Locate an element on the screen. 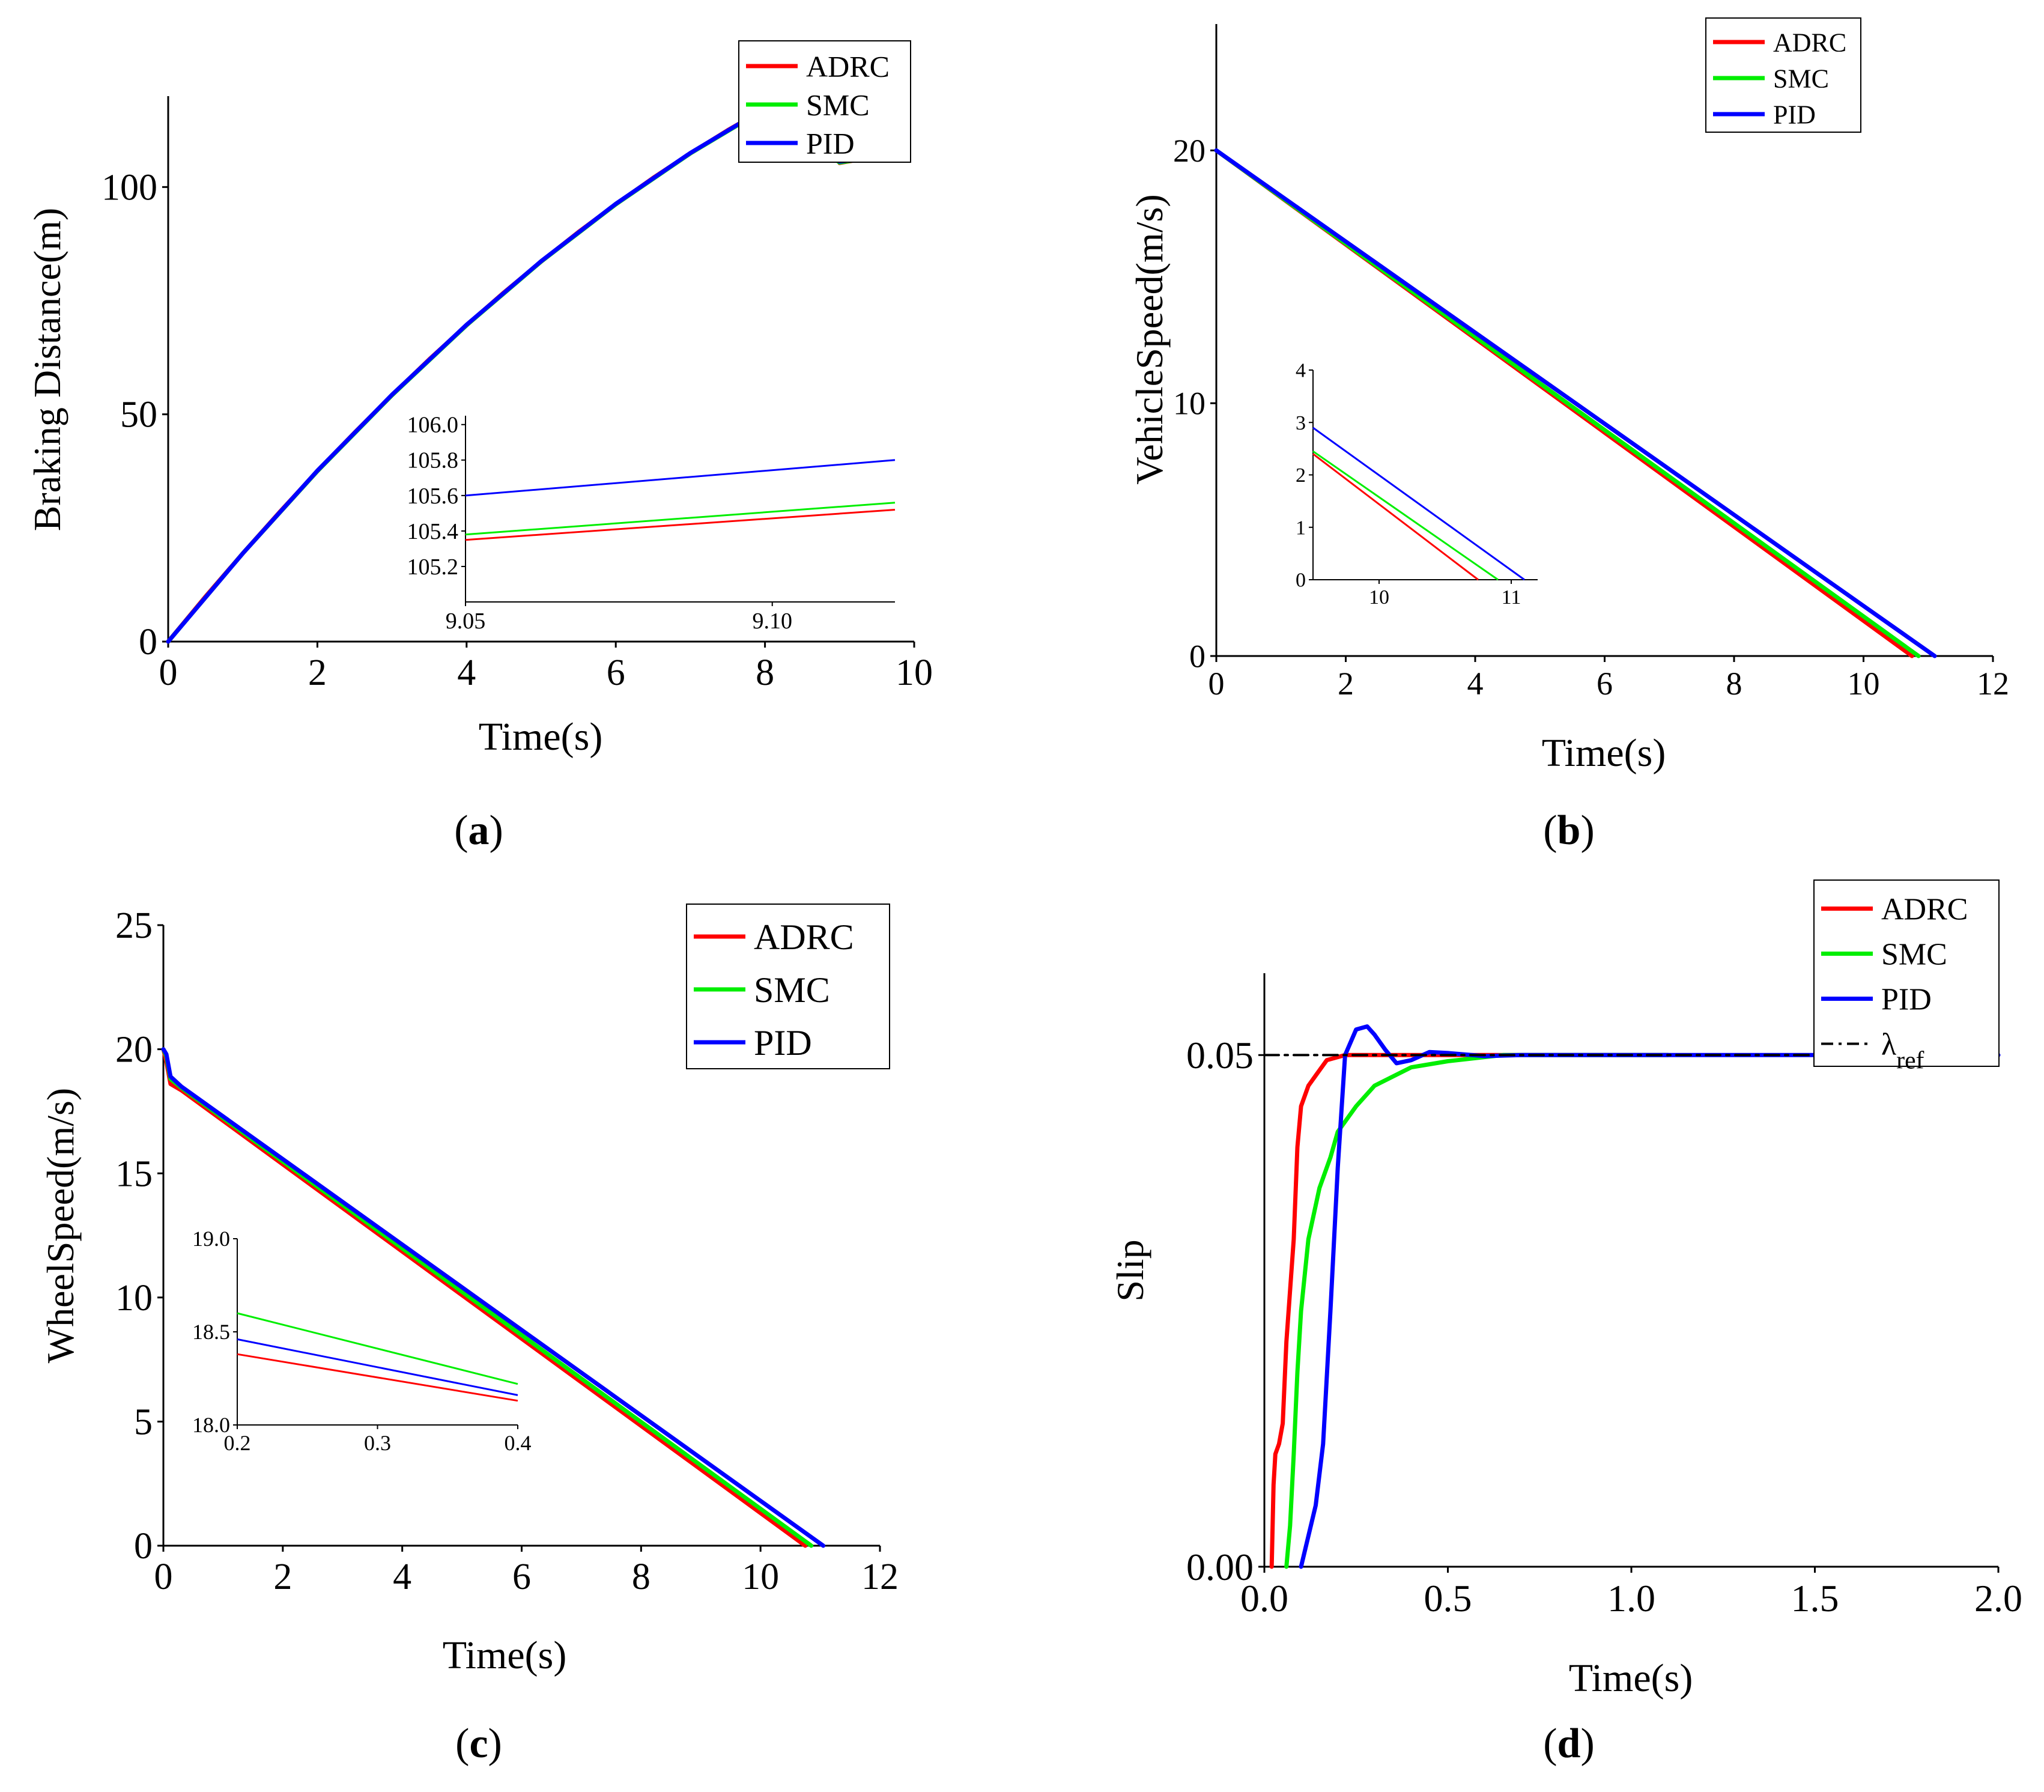 This screenshot has width=2044, height=1792. inset-y-tick-label: 4 is located at coordinates (1301, 371).